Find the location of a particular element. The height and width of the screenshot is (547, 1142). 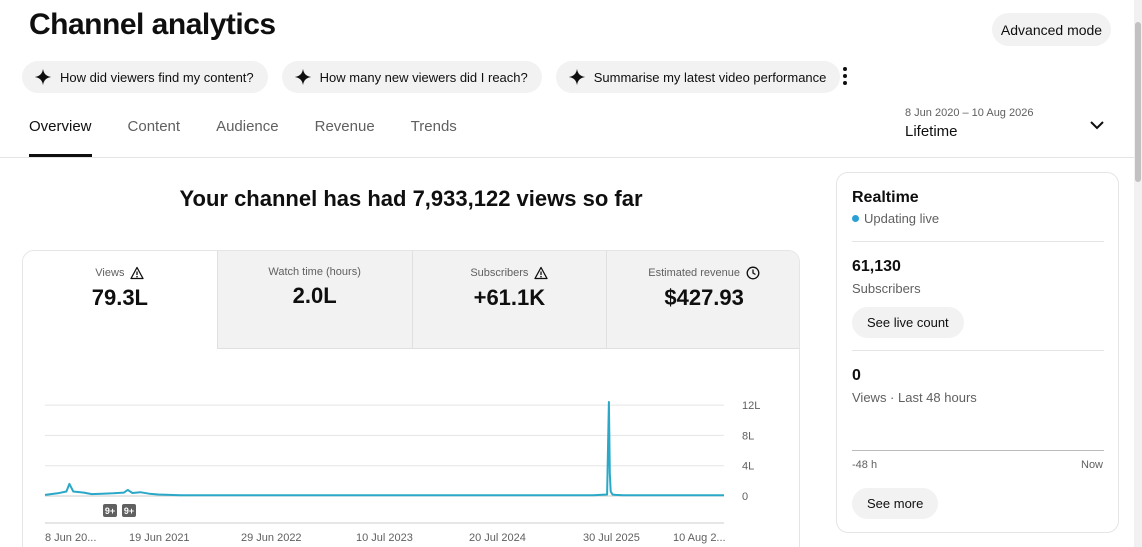

chip-summarise-video: Summarise my latest video performance is located at coordinates (698, 77).